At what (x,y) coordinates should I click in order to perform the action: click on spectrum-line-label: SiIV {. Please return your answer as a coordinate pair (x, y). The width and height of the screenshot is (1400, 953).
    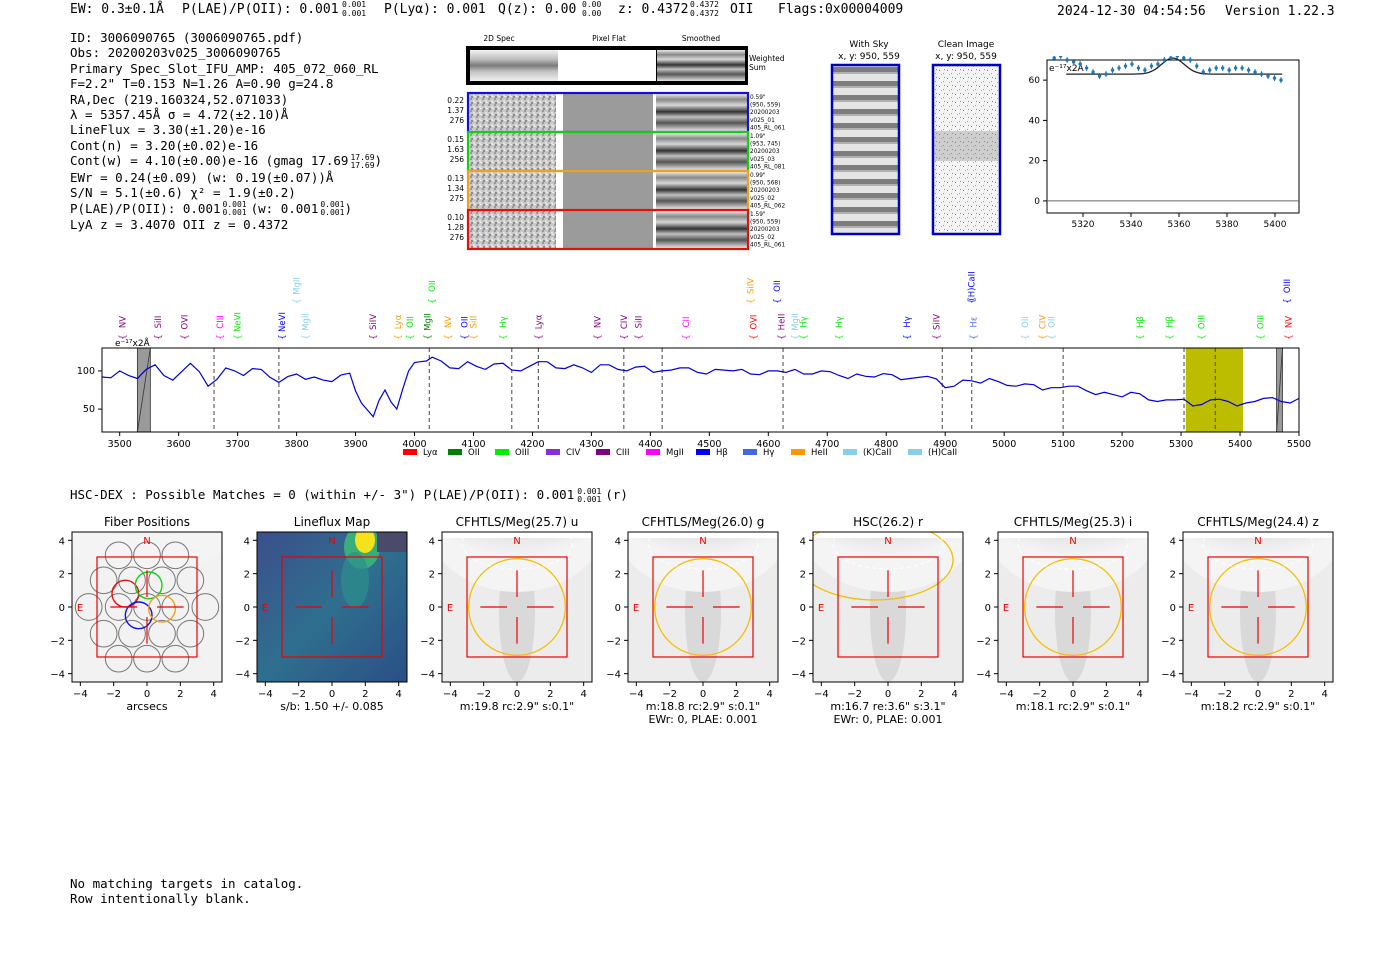
    Looking at the image, I should click on (752, 291).